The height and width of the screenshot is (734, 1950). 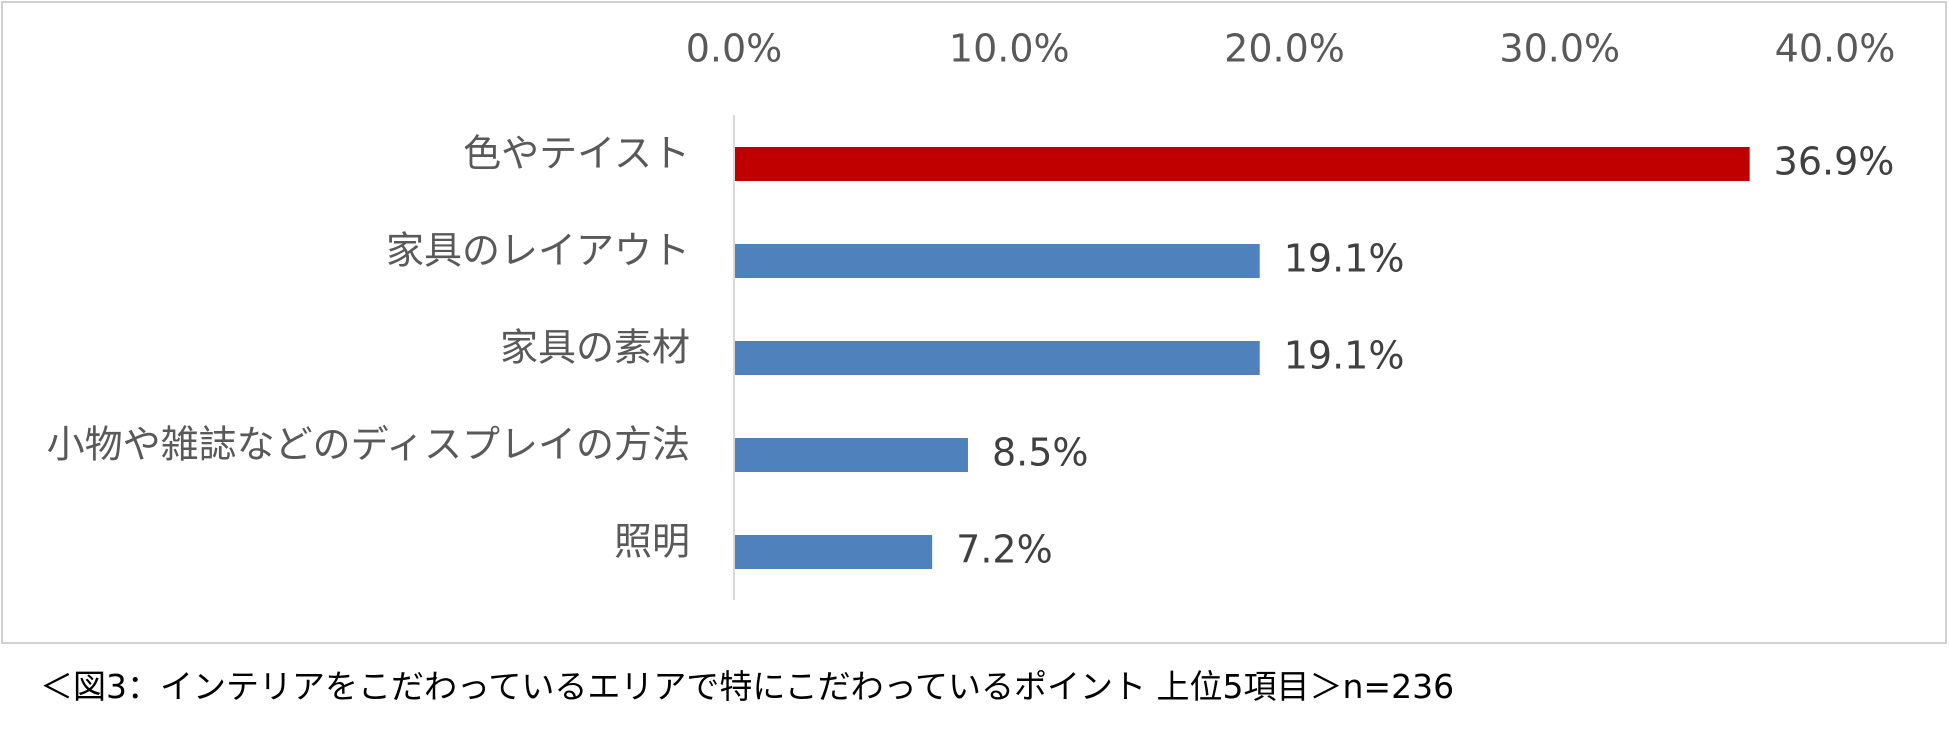 What do you see at coordinates (538, 251) in the screenshot?
I see `category-label: 家具のレイアウト` at bounding box center [538, 251].